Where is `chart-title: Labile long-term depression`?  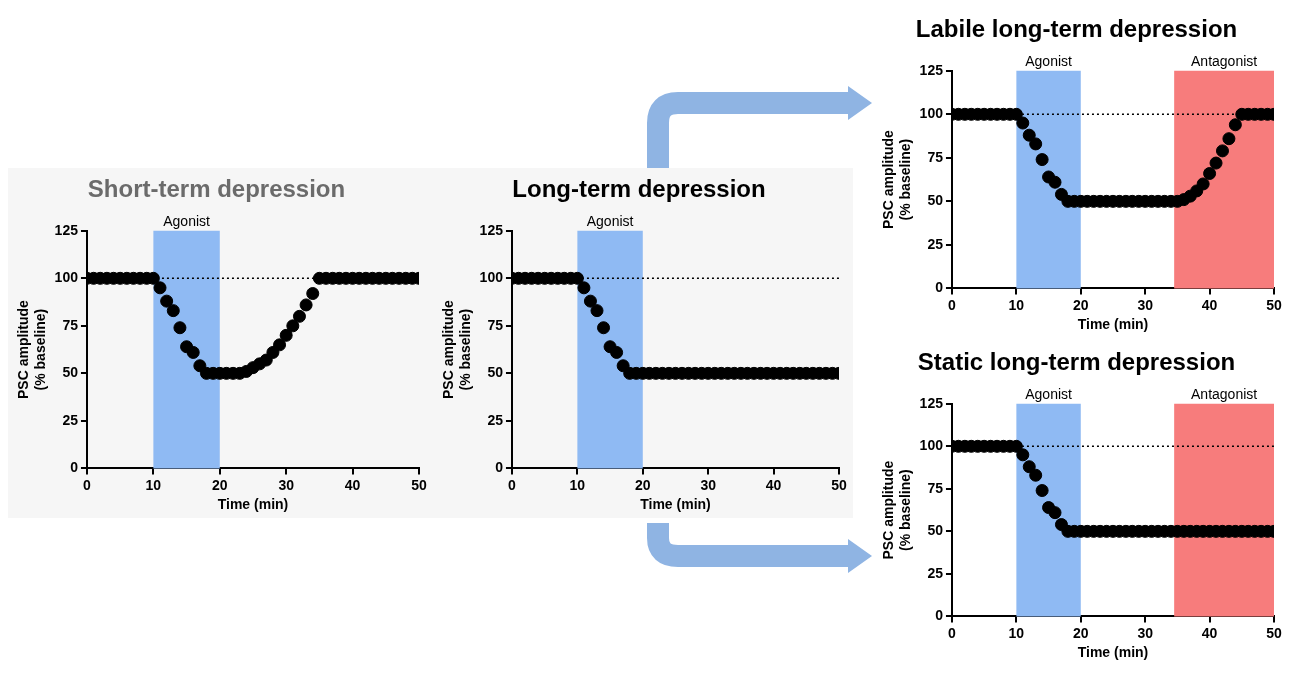
chart-title: Labile long-term depression is located at coordinates (1076, 29).